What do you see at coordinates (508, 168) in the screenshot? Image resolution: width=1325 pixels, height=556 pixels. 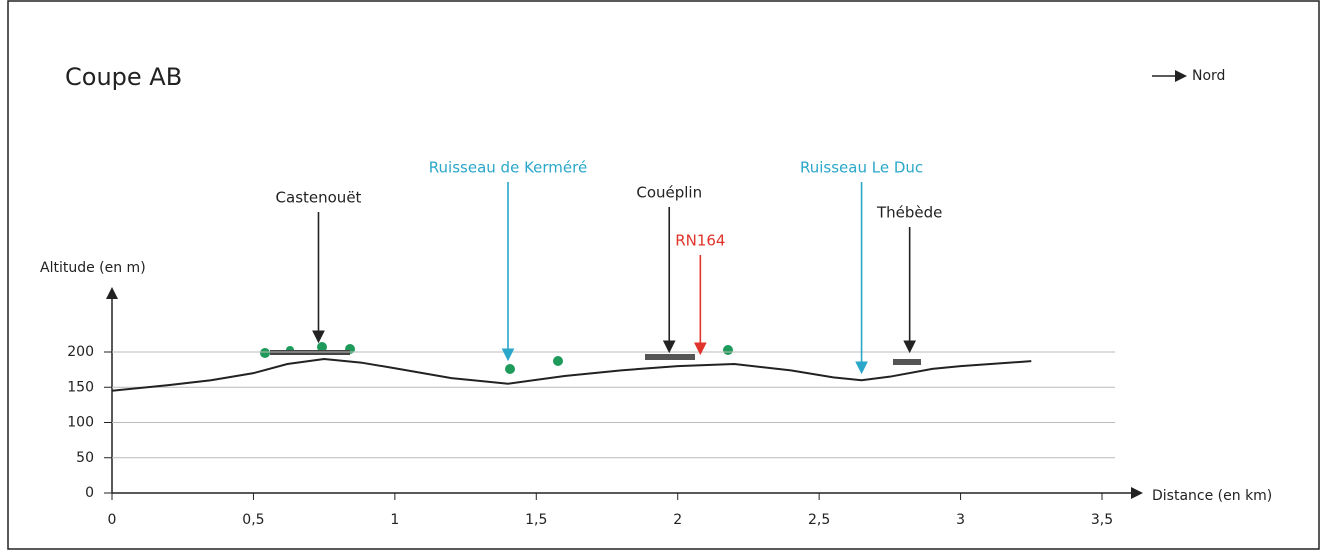 I see `annotation-label: Ruisseau de Kerméré` at bounding box center [508, 168].